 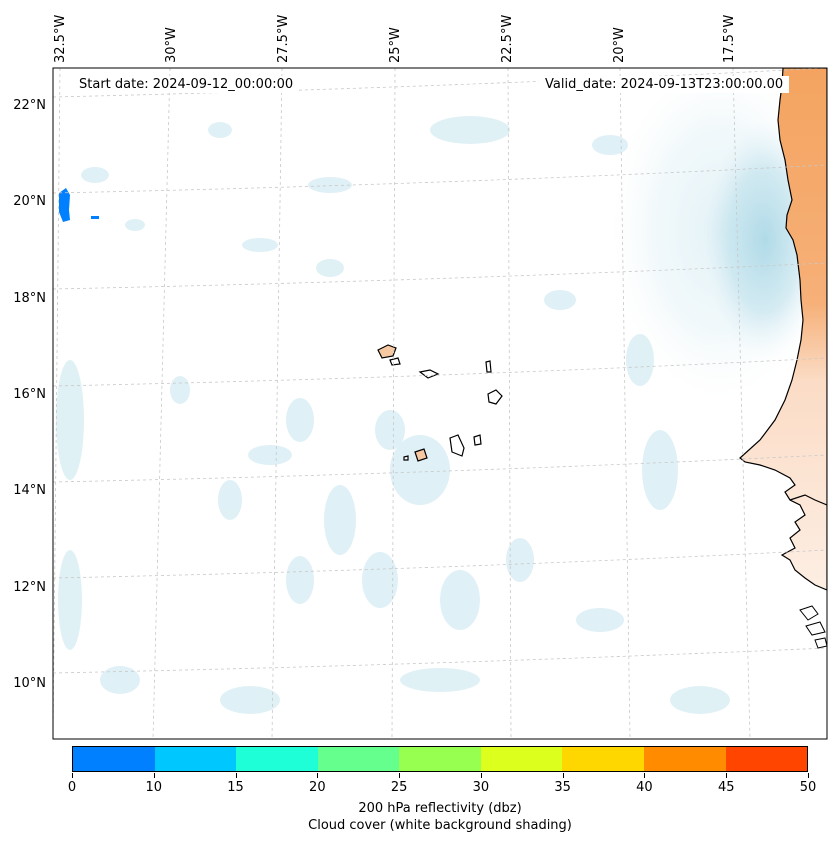 What do you see at coordinates (235, 787) in the screenshot?
I see `colorbar-tick-label: 15` at bounding box center [235, 787].